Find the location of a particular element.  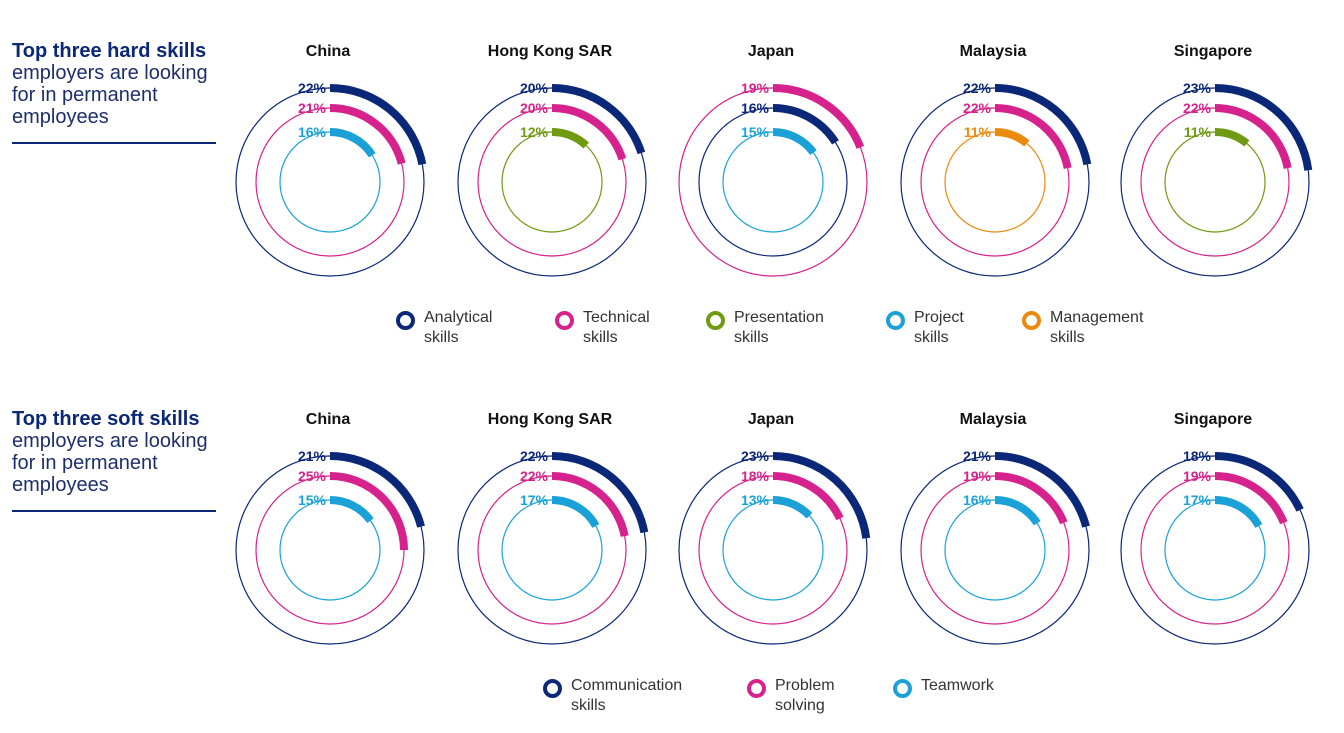

hard-skills-title-bold: Top three hard skills is located at coordinates (109, 51).